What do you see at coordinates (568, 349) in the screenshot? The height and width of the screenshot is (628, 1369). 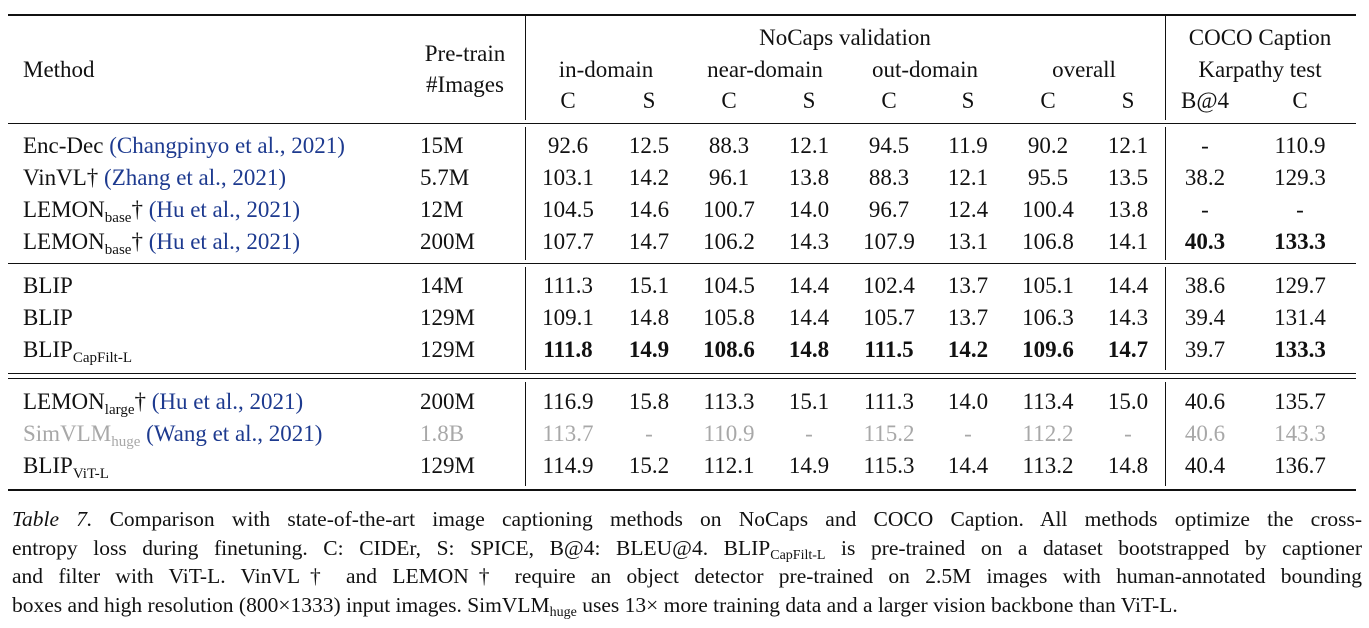 I see `value-cell: 111.8` at bounding box center [568, 349].